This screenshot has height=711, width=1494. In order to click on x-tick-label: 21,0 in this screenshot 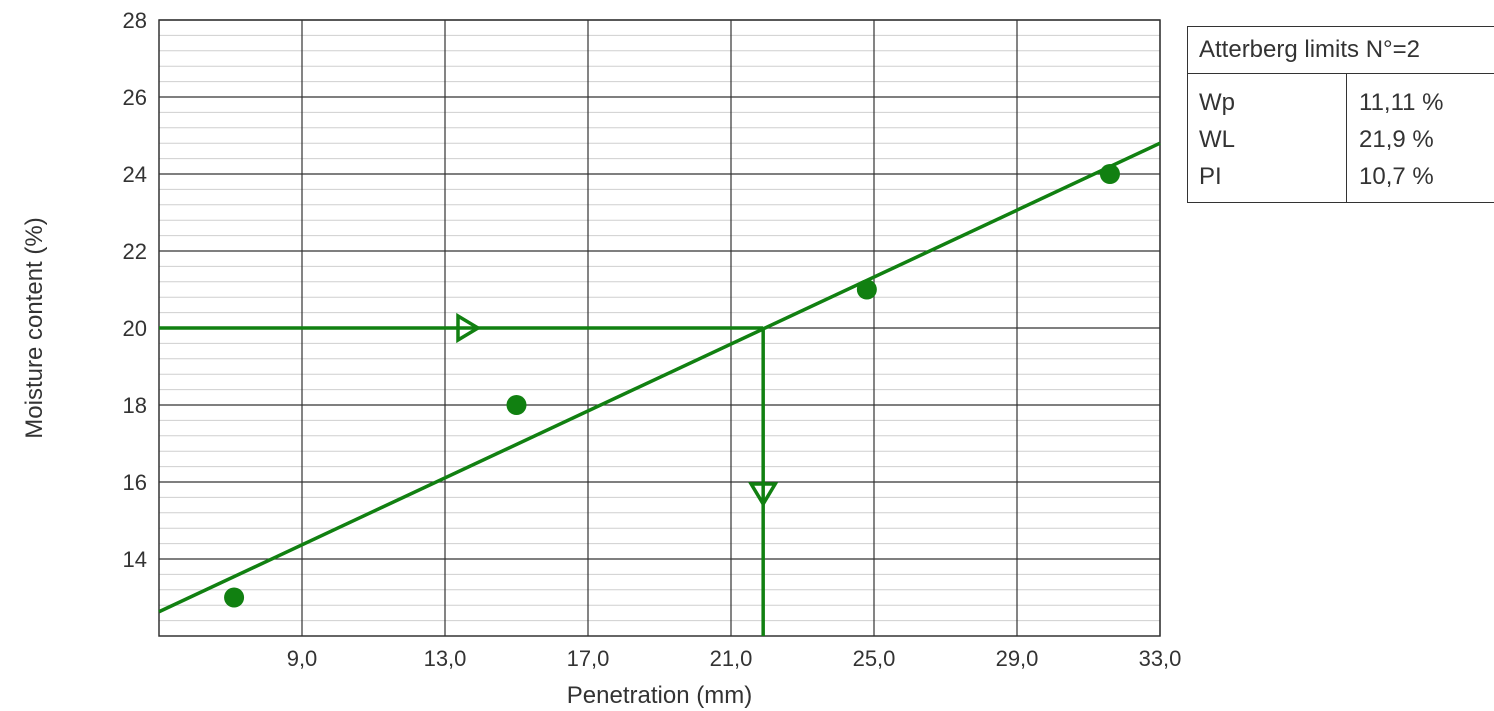, I will do `click(731, 658)`.